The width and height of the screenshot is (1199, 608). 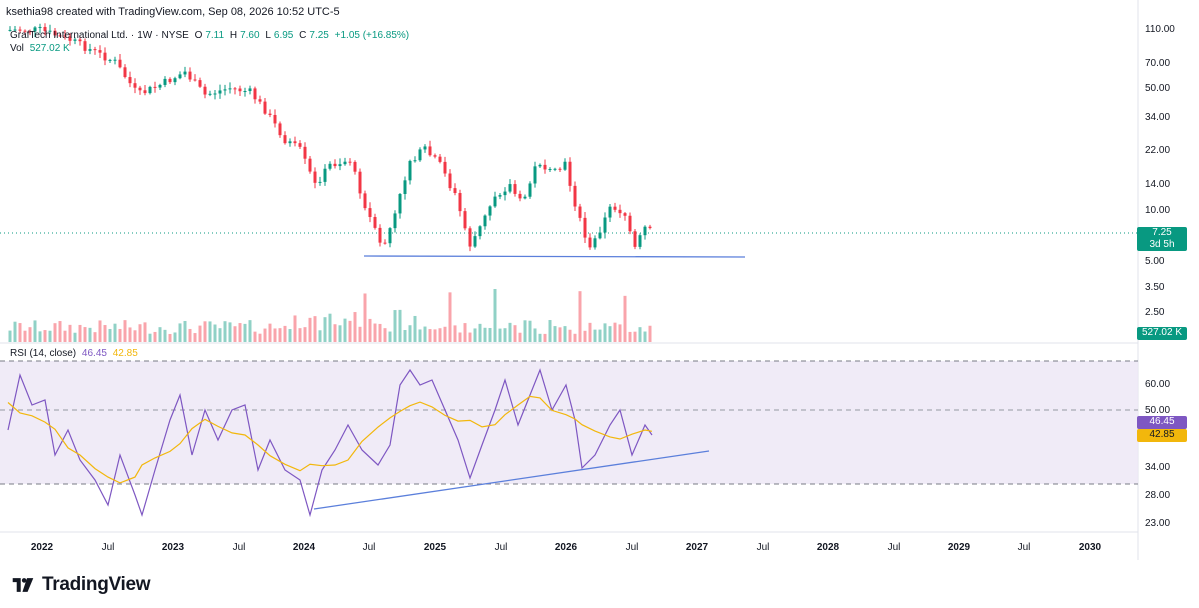 I want to click on price-axis-tick: 10.00, so click(x=1157, y=210).